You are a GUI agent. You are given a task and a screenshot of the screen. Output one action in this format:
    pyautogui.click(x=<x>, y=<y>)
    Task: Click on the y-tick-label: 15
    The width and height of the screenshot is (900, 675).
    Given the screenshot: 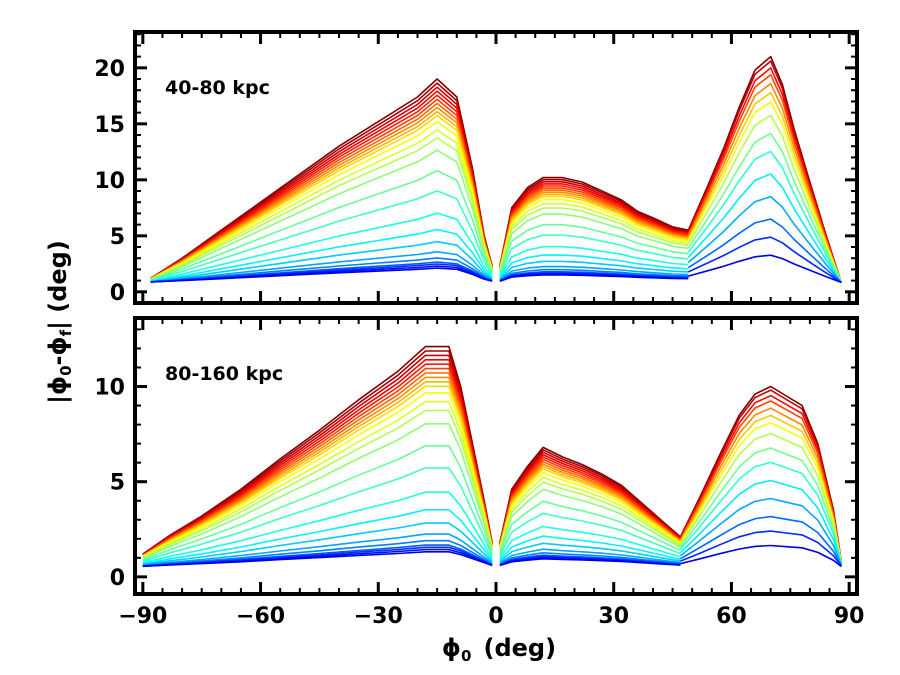 What is the action you would take?
    pyautogui.click(x=109, y=125)
    